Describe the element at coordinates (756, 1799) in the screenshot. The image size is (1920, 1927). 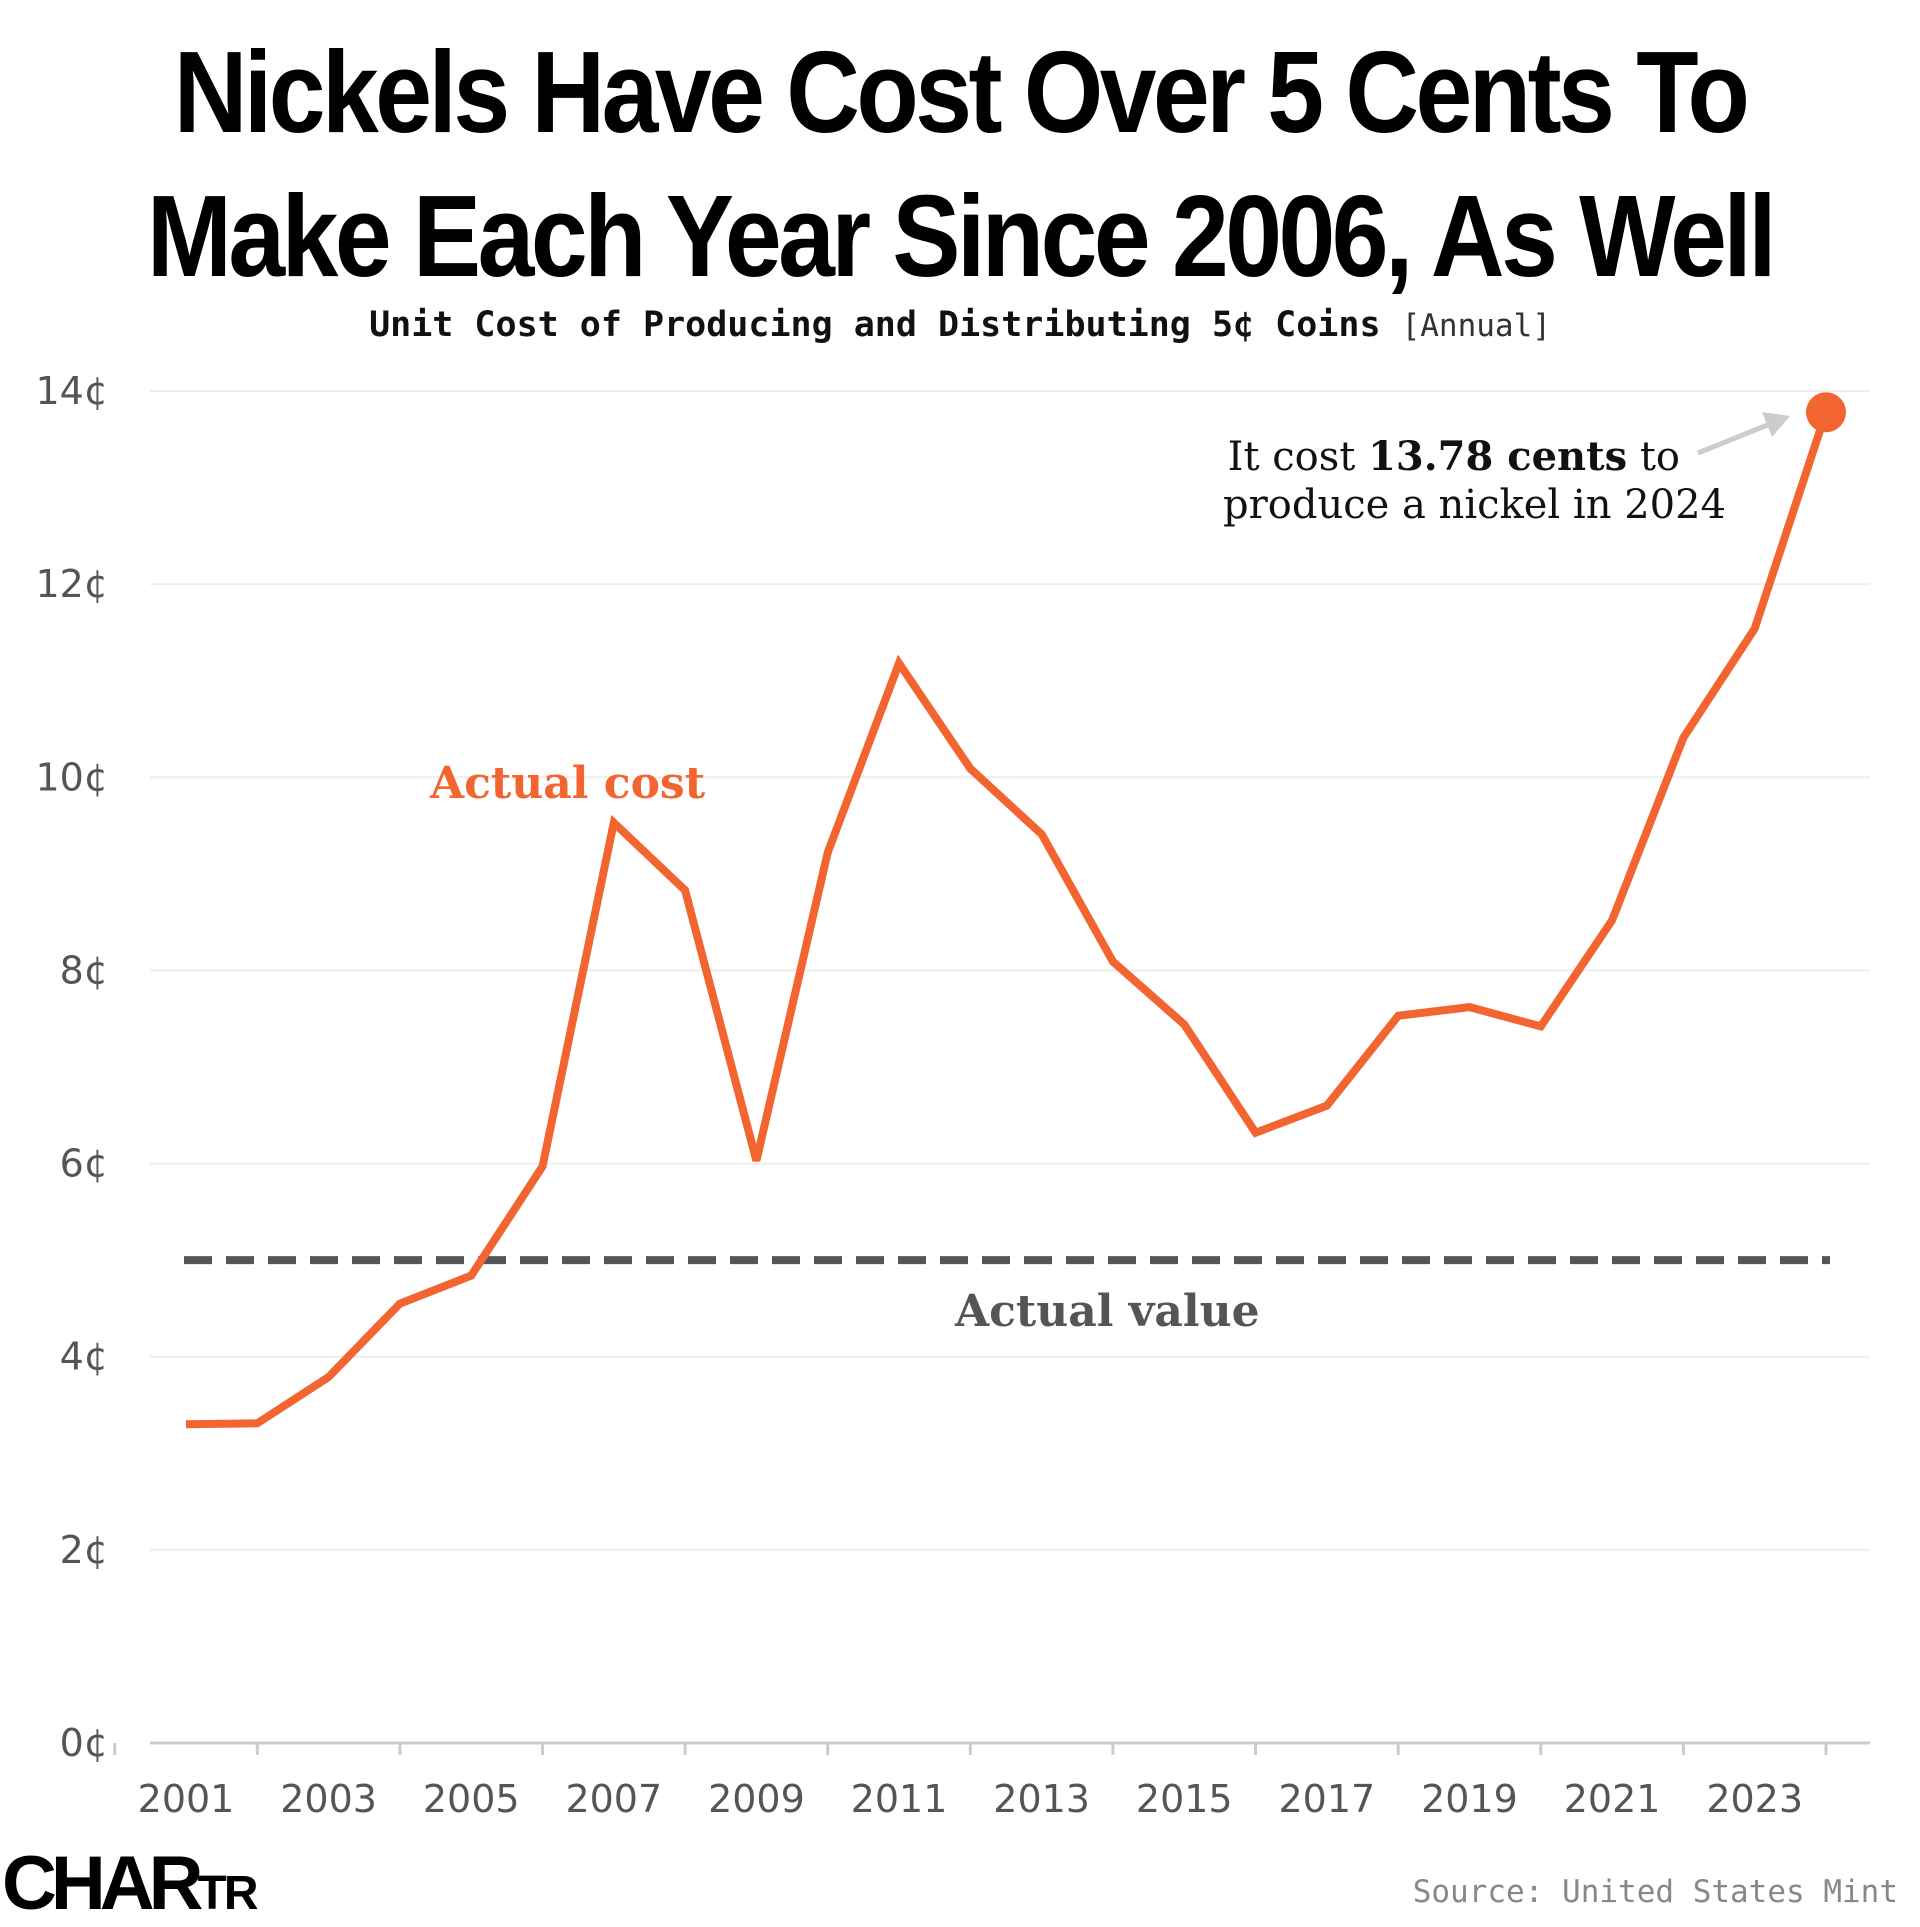
I see `x-tick-label-2009: 2009` at that location.